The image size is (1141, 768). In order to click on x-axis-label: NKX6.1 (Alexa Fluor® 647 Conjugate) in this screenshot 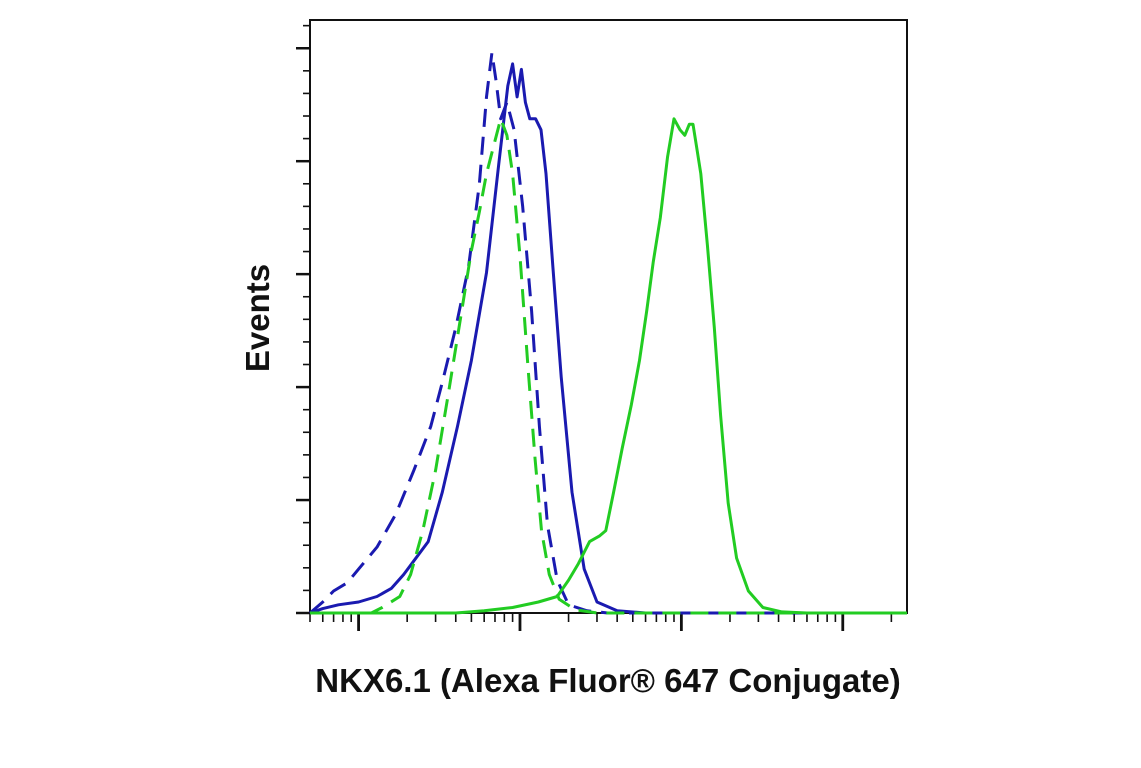, I will do `click(607, 680)`.